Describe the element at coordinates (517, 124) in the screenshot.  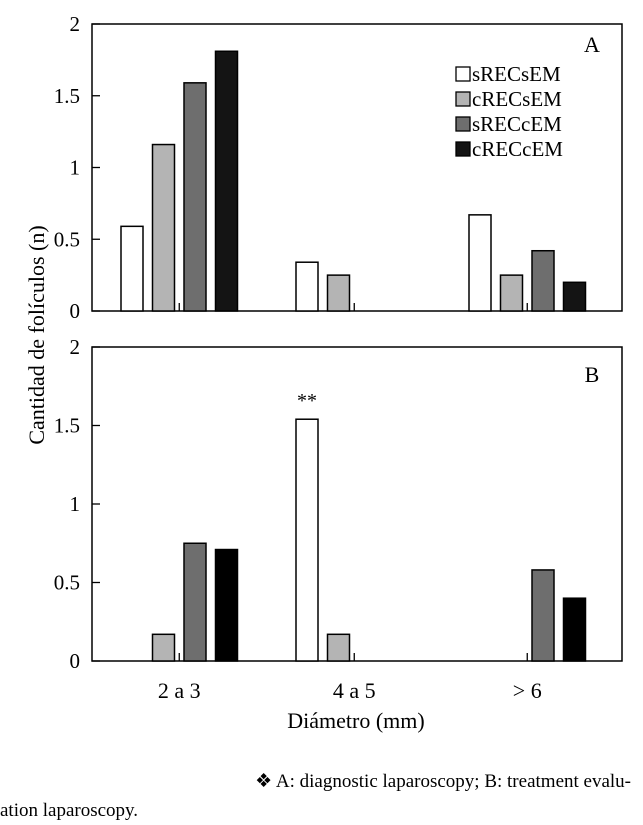
I see `legend-label-sRECcEM: sRECcEM` at that location.